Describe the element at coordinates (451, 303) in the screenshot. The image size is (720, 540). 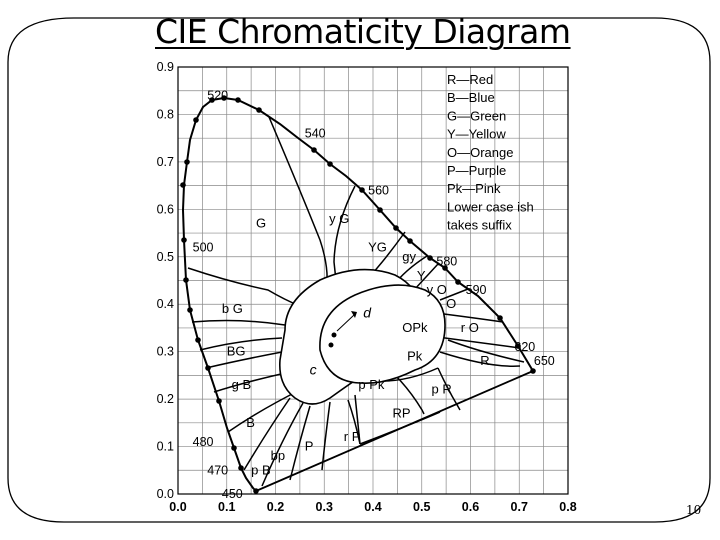
I see `region-label: O` at that location.